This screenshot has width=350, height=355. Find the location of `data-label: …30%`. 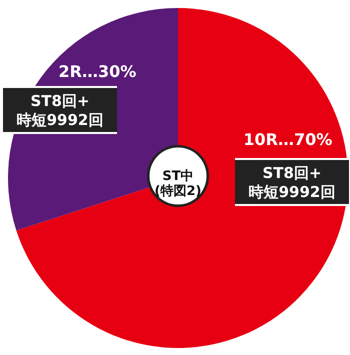

data-label: …30% is located at coordinates (109, 71).